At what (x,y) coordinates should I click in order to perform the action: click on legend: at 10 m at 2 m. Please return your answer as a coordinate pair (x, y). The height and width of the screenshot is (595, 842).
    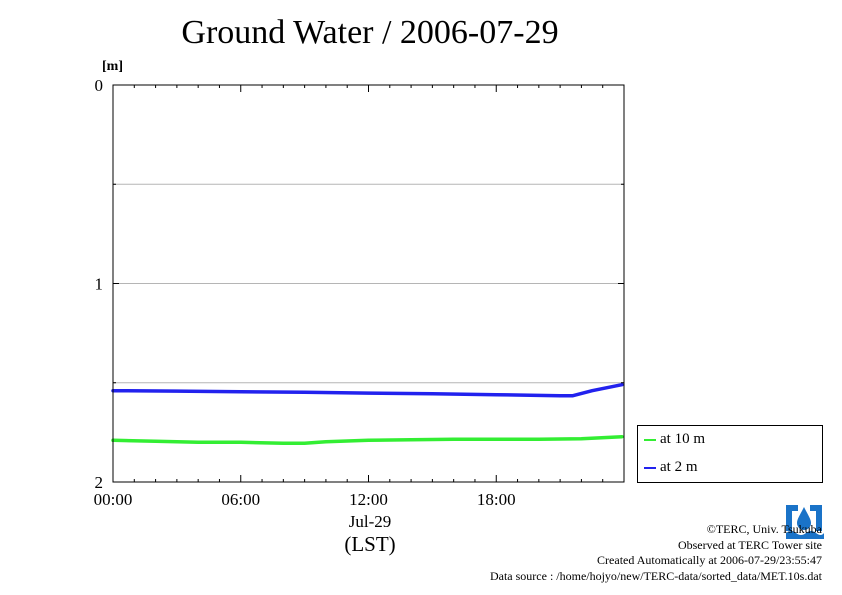
    Looking at the image, I should click on (730, 454).